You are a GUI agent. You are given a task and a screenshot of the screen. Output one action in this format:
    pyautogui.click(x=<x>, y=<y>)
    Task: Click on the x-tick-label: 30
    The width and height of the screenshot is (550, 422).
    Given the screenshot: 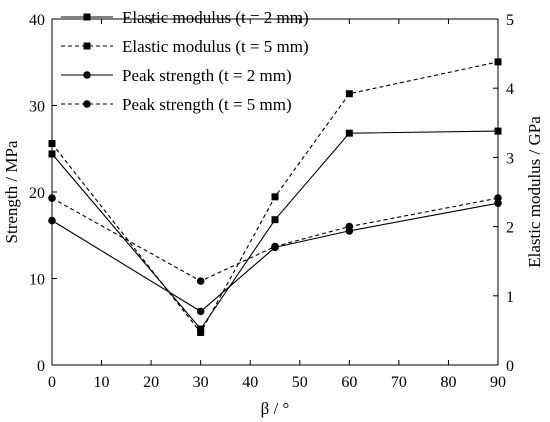 What is the action you would take?
    pyautogui.click(x=201, y=382)
    